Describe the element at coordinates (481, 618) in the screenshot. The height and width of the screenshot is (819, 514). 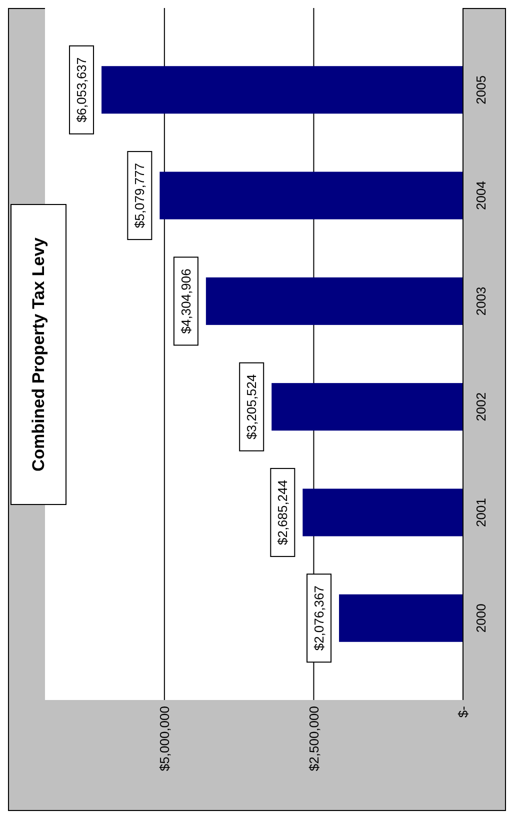
I see `y-tick-label: 2000` at that location.